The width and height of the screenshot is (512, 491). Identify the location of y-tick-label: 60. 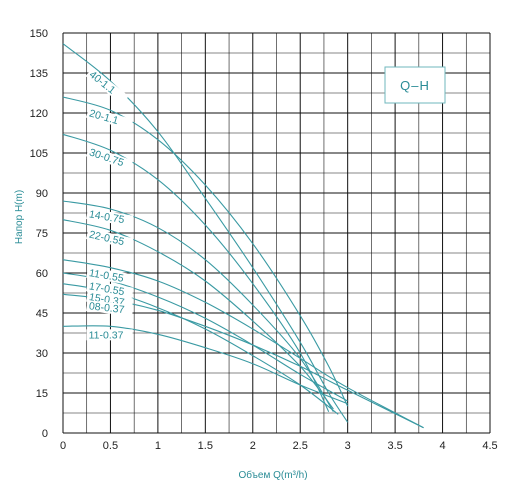
(42, 274).